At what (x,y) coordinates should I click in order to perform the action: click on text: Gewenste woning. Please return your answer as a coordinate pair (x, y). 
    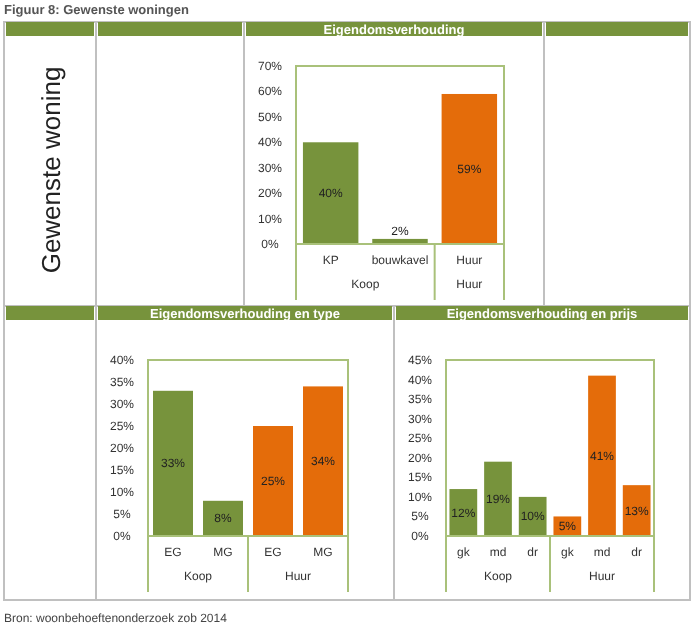
    Looking at the image, I should click on (51, 170).